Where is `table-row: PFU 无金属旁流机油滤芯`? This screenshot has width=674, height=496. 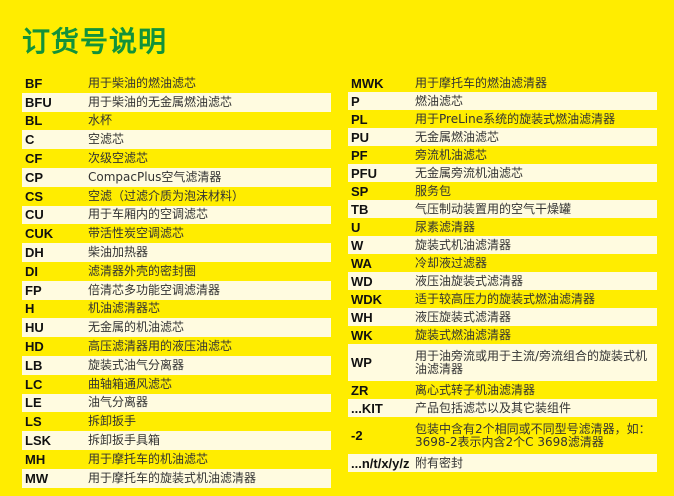
table-row: PFU 无金属旁流机油滤芯 is located at coordinates (502, 173).